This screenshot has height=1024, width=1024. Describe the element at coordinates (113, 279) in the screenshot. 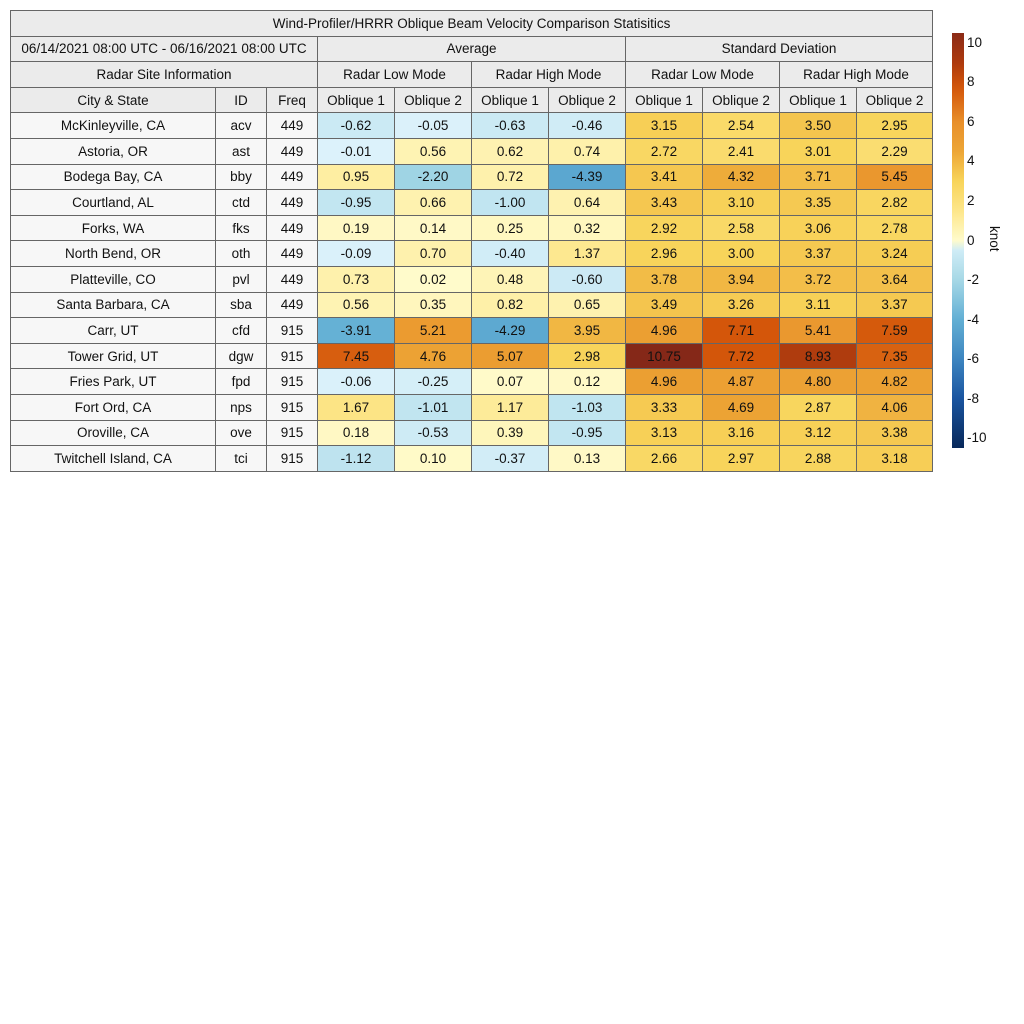

I see `city-cell: Platteville, CO` at that location.